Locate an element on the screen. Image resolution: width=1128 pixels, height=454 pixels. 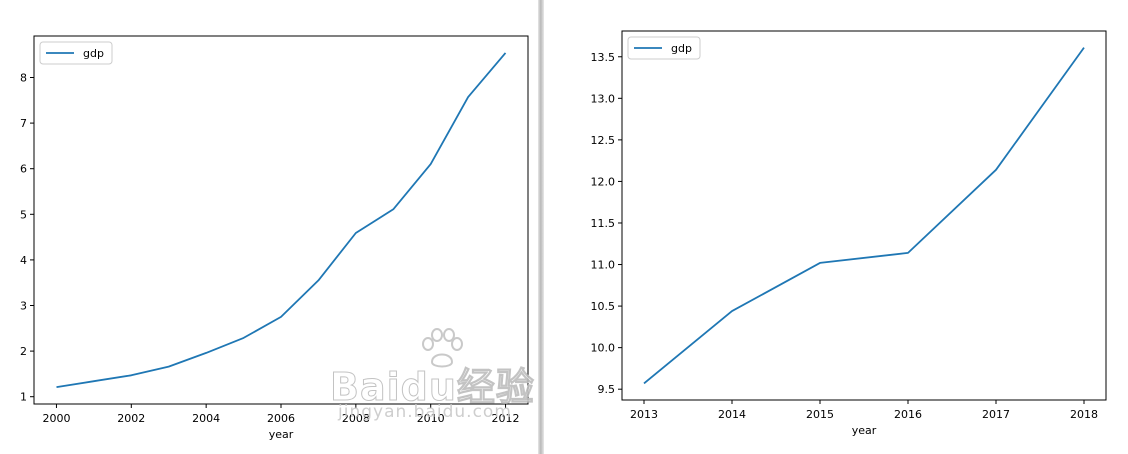
y-tick-label: 5 is located at coordinates (23, 214).